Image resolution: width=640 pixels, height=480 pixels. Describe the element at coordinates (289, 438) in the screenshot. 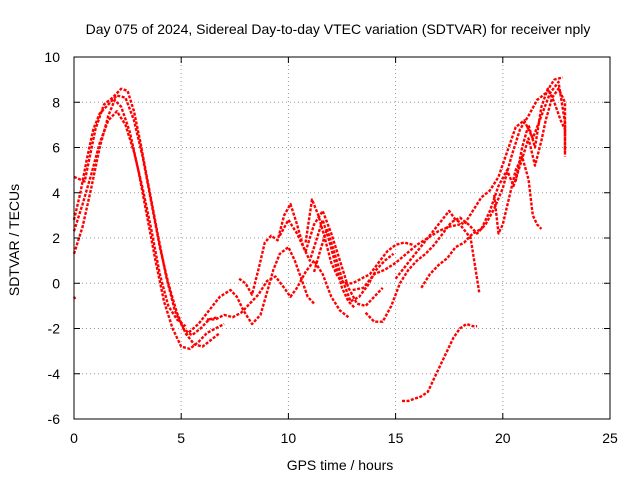

I see `x-tick-label: 10` at that location.